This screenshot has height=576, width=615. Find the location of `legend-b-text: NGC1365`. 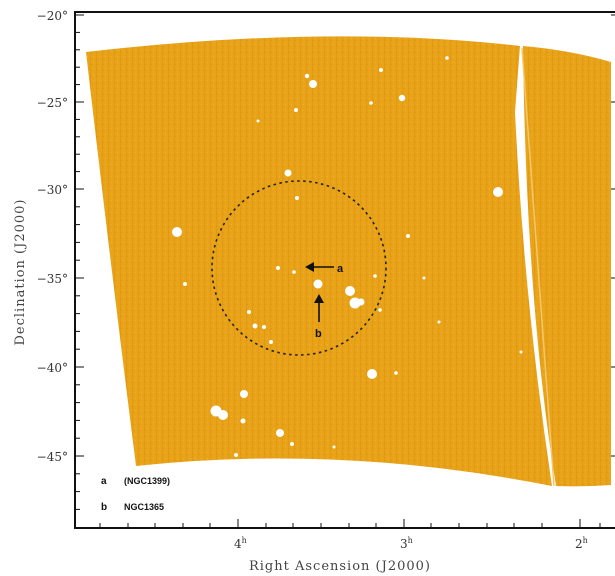

legend-b-text: NGC1365 is located at coordinates (144, 507).